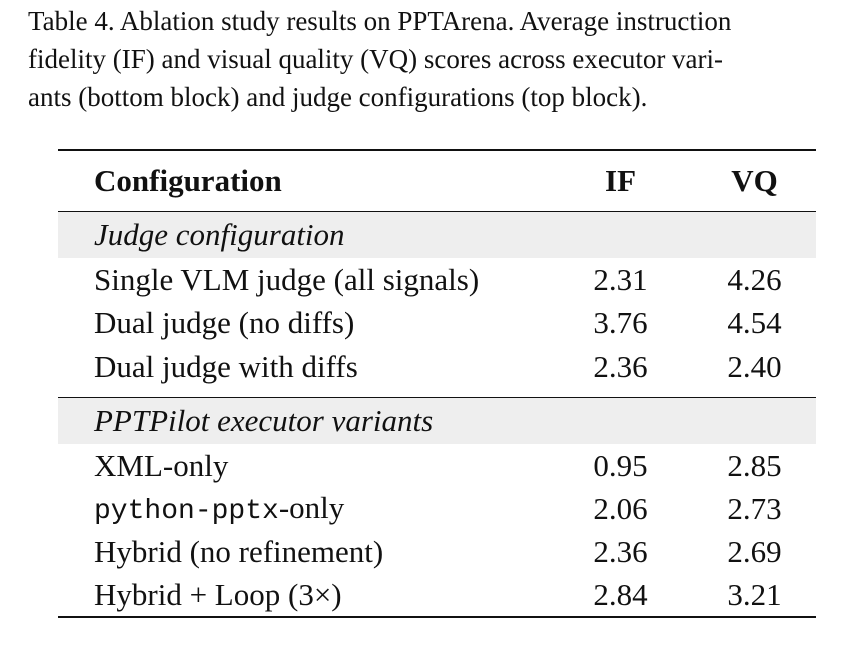 The width and height of the screenshot is (854, 652). I want to click on row-if: 0.95, so click(620, 465).